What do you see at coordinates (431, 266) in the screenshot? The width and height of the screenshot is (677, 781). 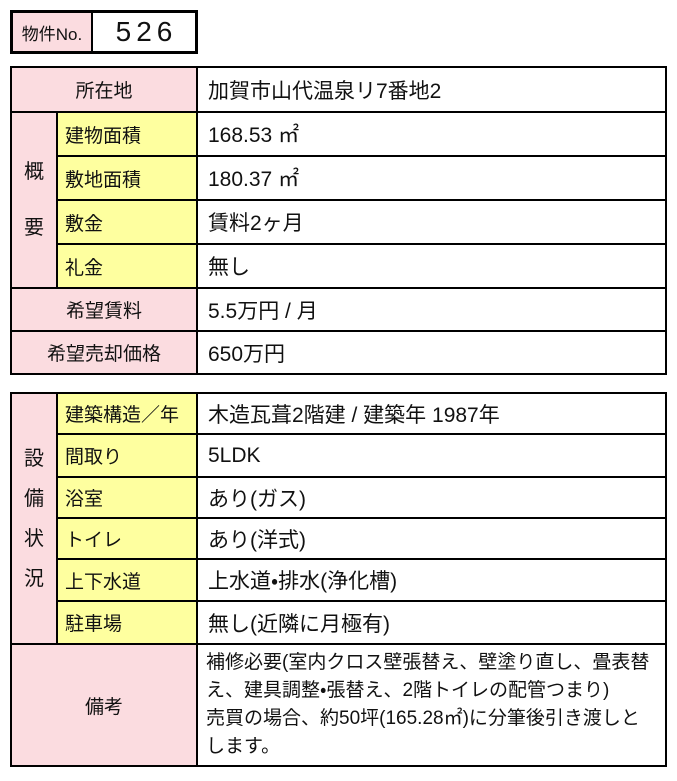 I see `key-money-value: 無し` at bounding box center [431, 266].